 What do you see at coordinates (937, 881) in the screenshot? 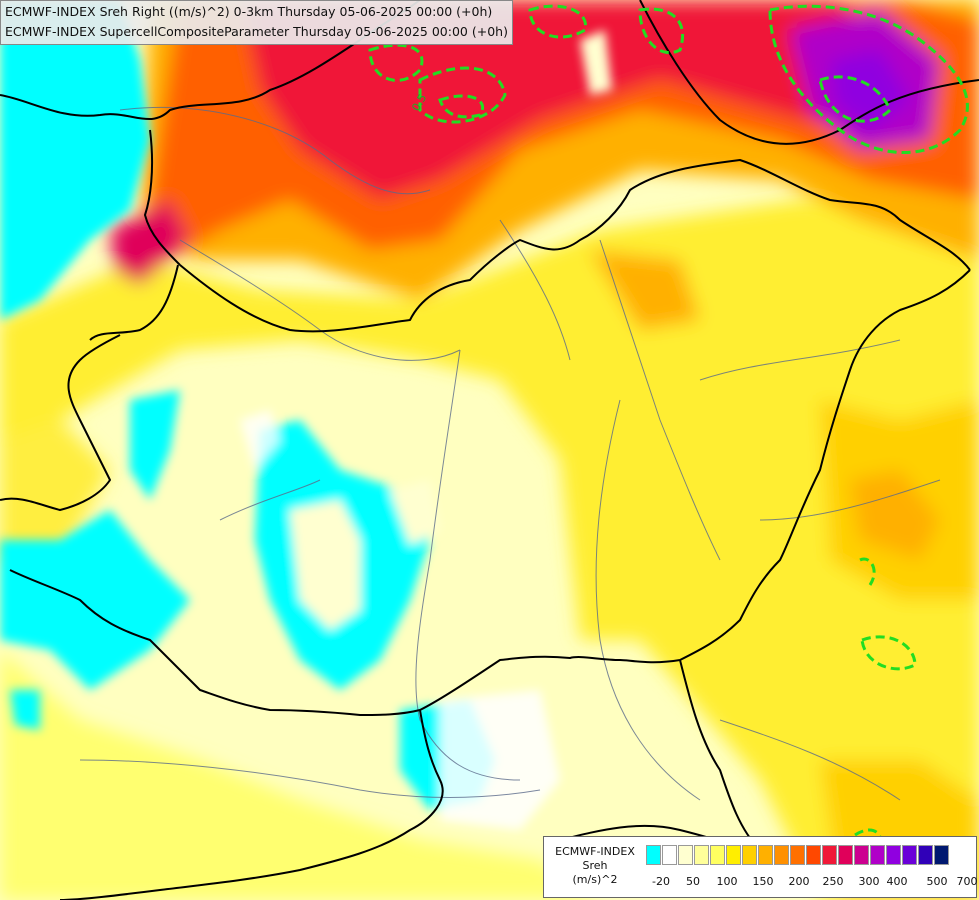
I see `legend-tick-label: 500` at bounding box center [937, 881].